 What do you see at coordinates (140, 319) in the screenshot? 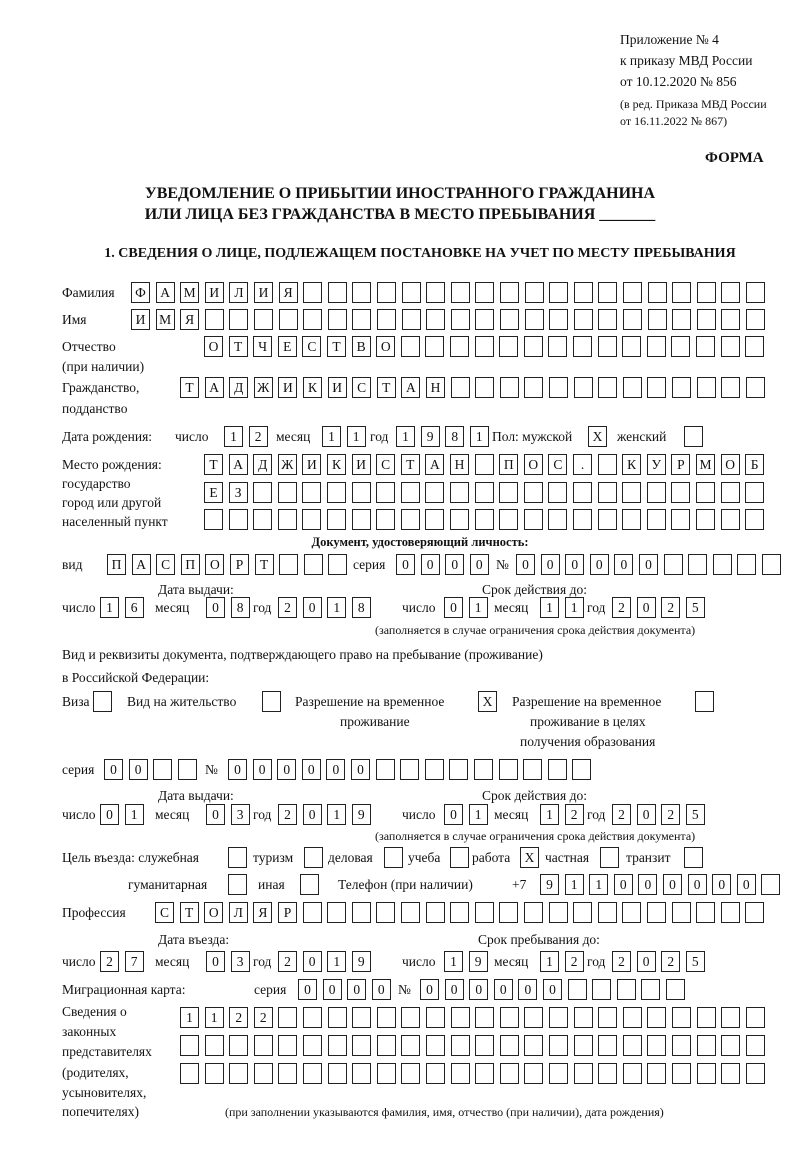
I see `char-cell: И` at bounding box center [140, 319].